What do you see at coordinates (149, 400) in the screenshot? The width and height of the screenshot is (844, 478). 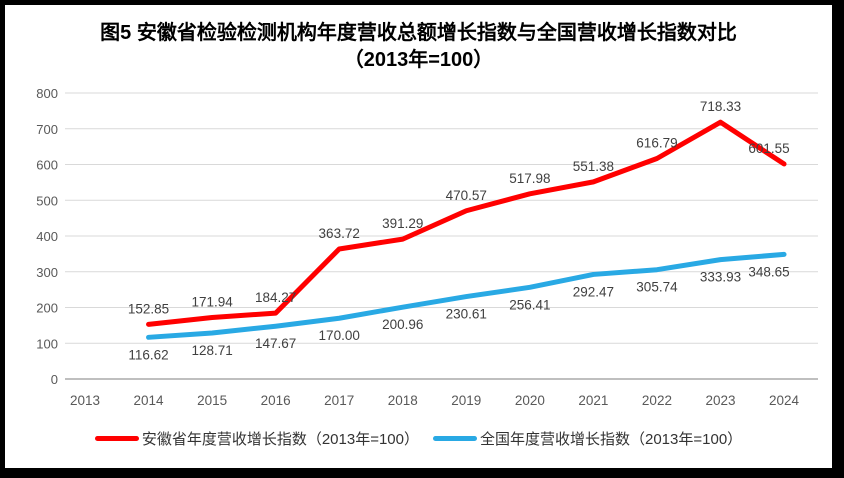 I see `x-tick-label: 2014` at bounding box center [149, 400].